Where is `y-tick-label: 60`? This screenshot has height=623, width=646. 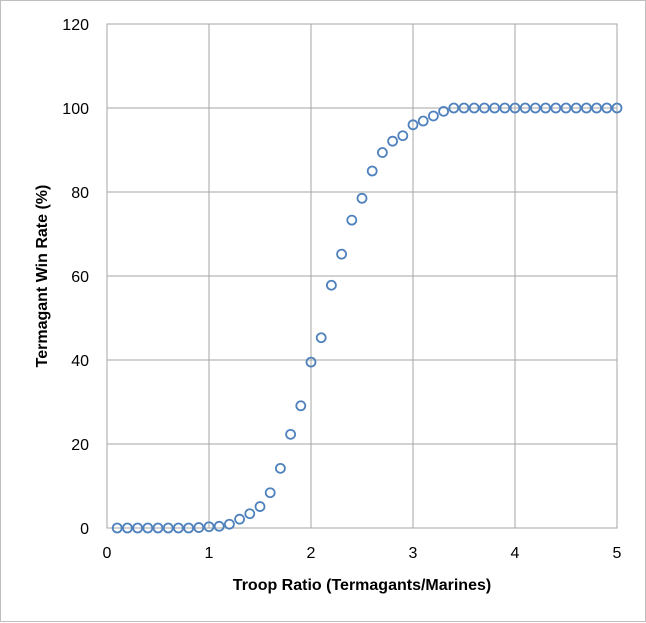
y-tick-label: 60 is located at coordinates (80, 277).